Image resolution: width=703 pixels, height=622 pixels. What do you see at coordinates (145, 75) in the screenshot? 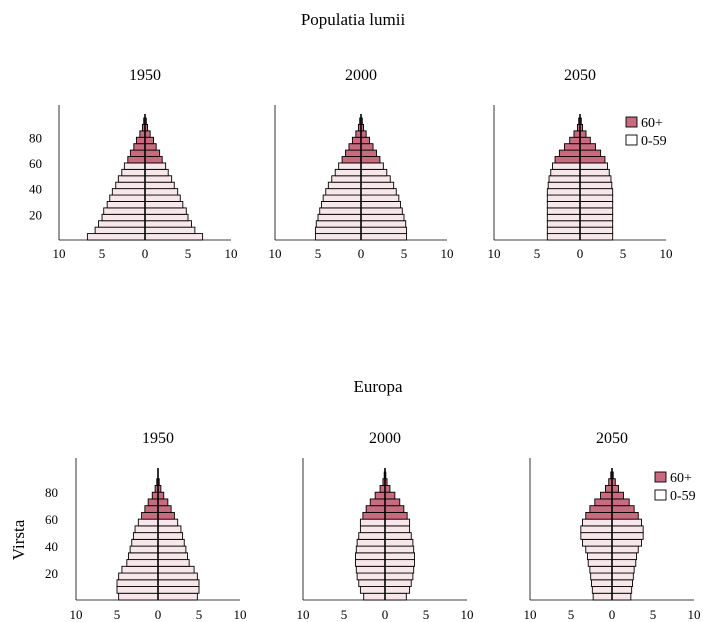
I see `panel-title: 1950` at bounding box center [145, 75].